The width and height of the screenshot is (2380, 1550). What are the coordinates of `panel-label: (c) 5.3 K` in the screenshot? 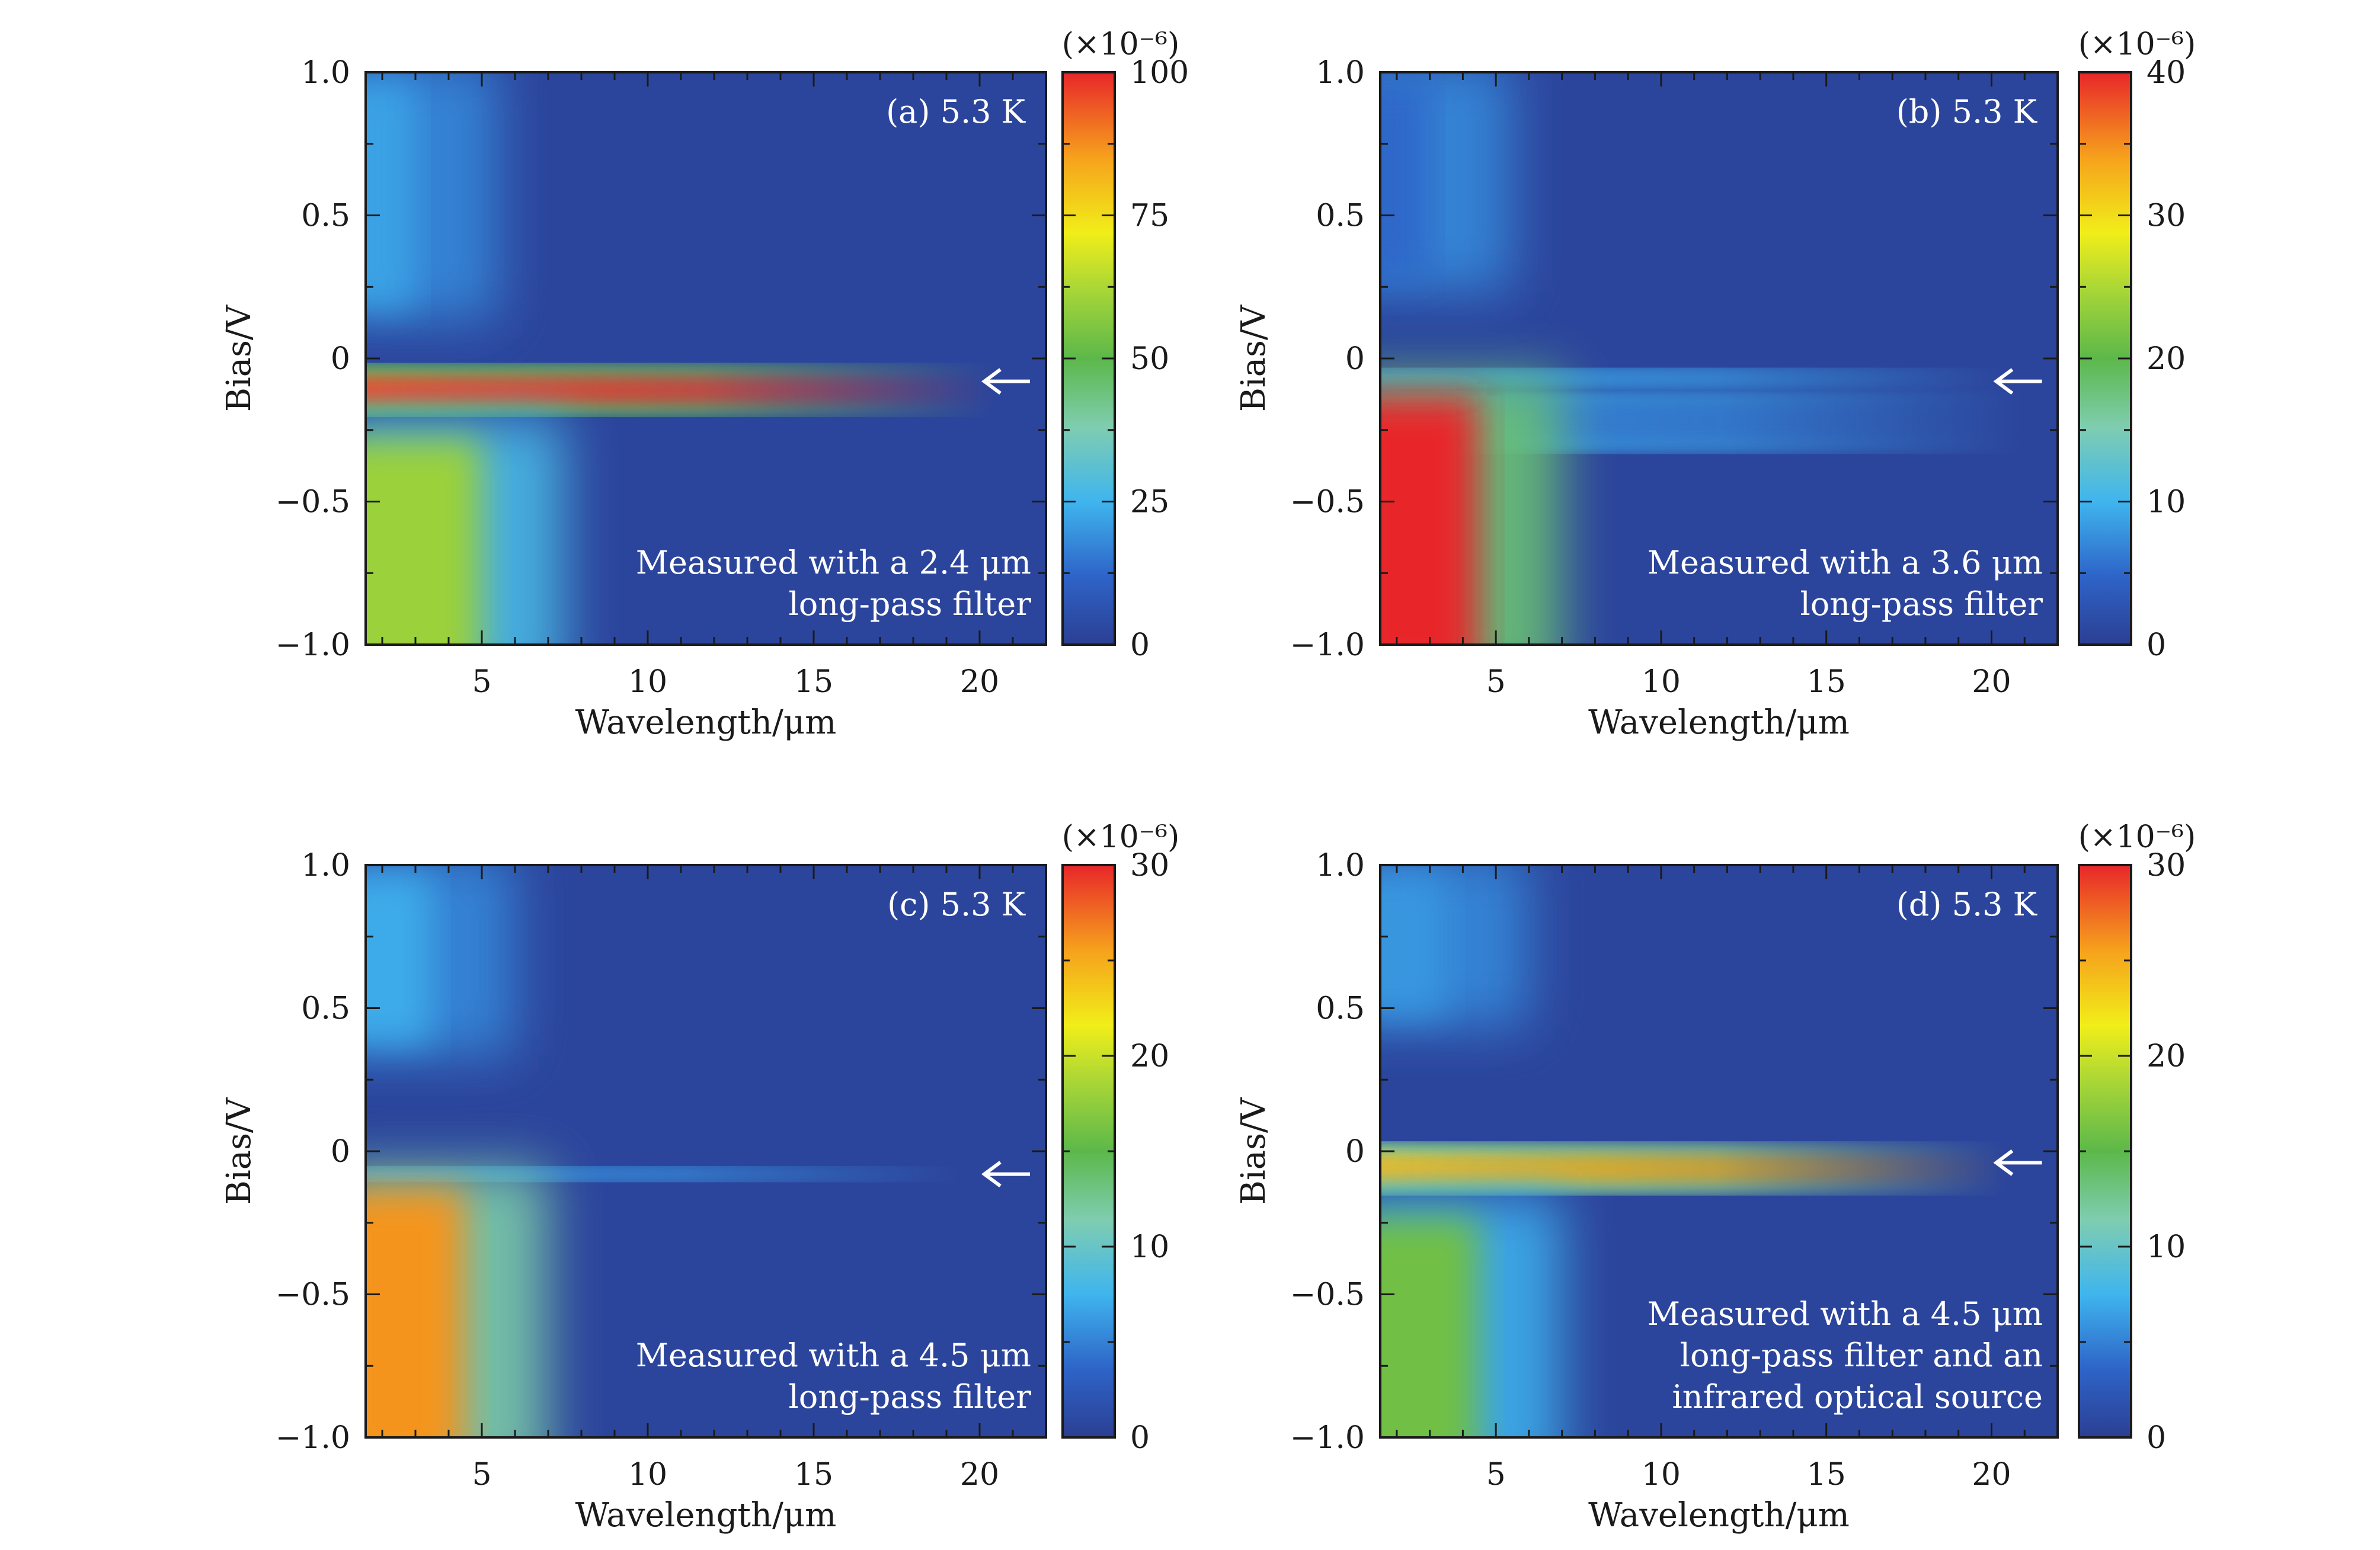 It's located at (957, 904).